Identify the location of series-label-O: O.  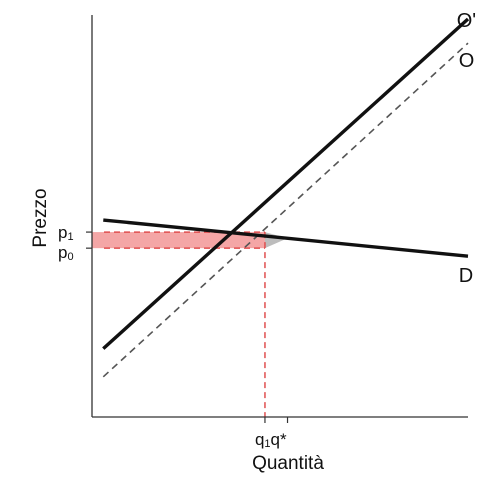
(467, 61).